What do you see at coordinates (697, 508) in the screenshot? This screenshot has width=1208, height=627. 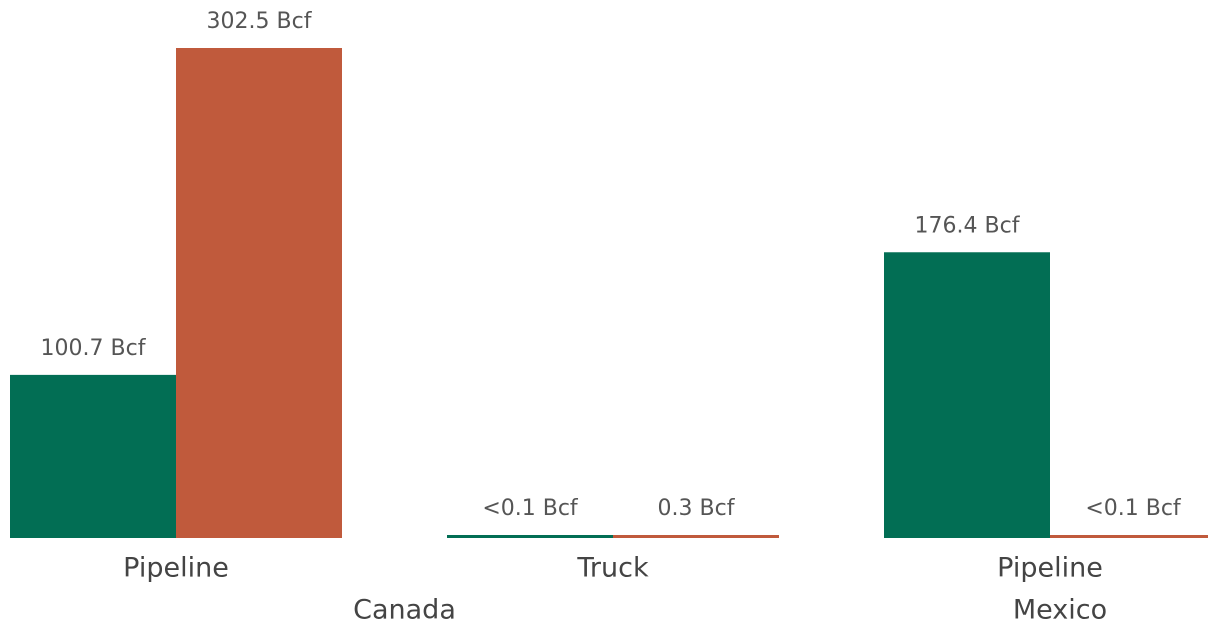 I see `value-label: 0.3 Bcf` at bounding box center [697, 508].